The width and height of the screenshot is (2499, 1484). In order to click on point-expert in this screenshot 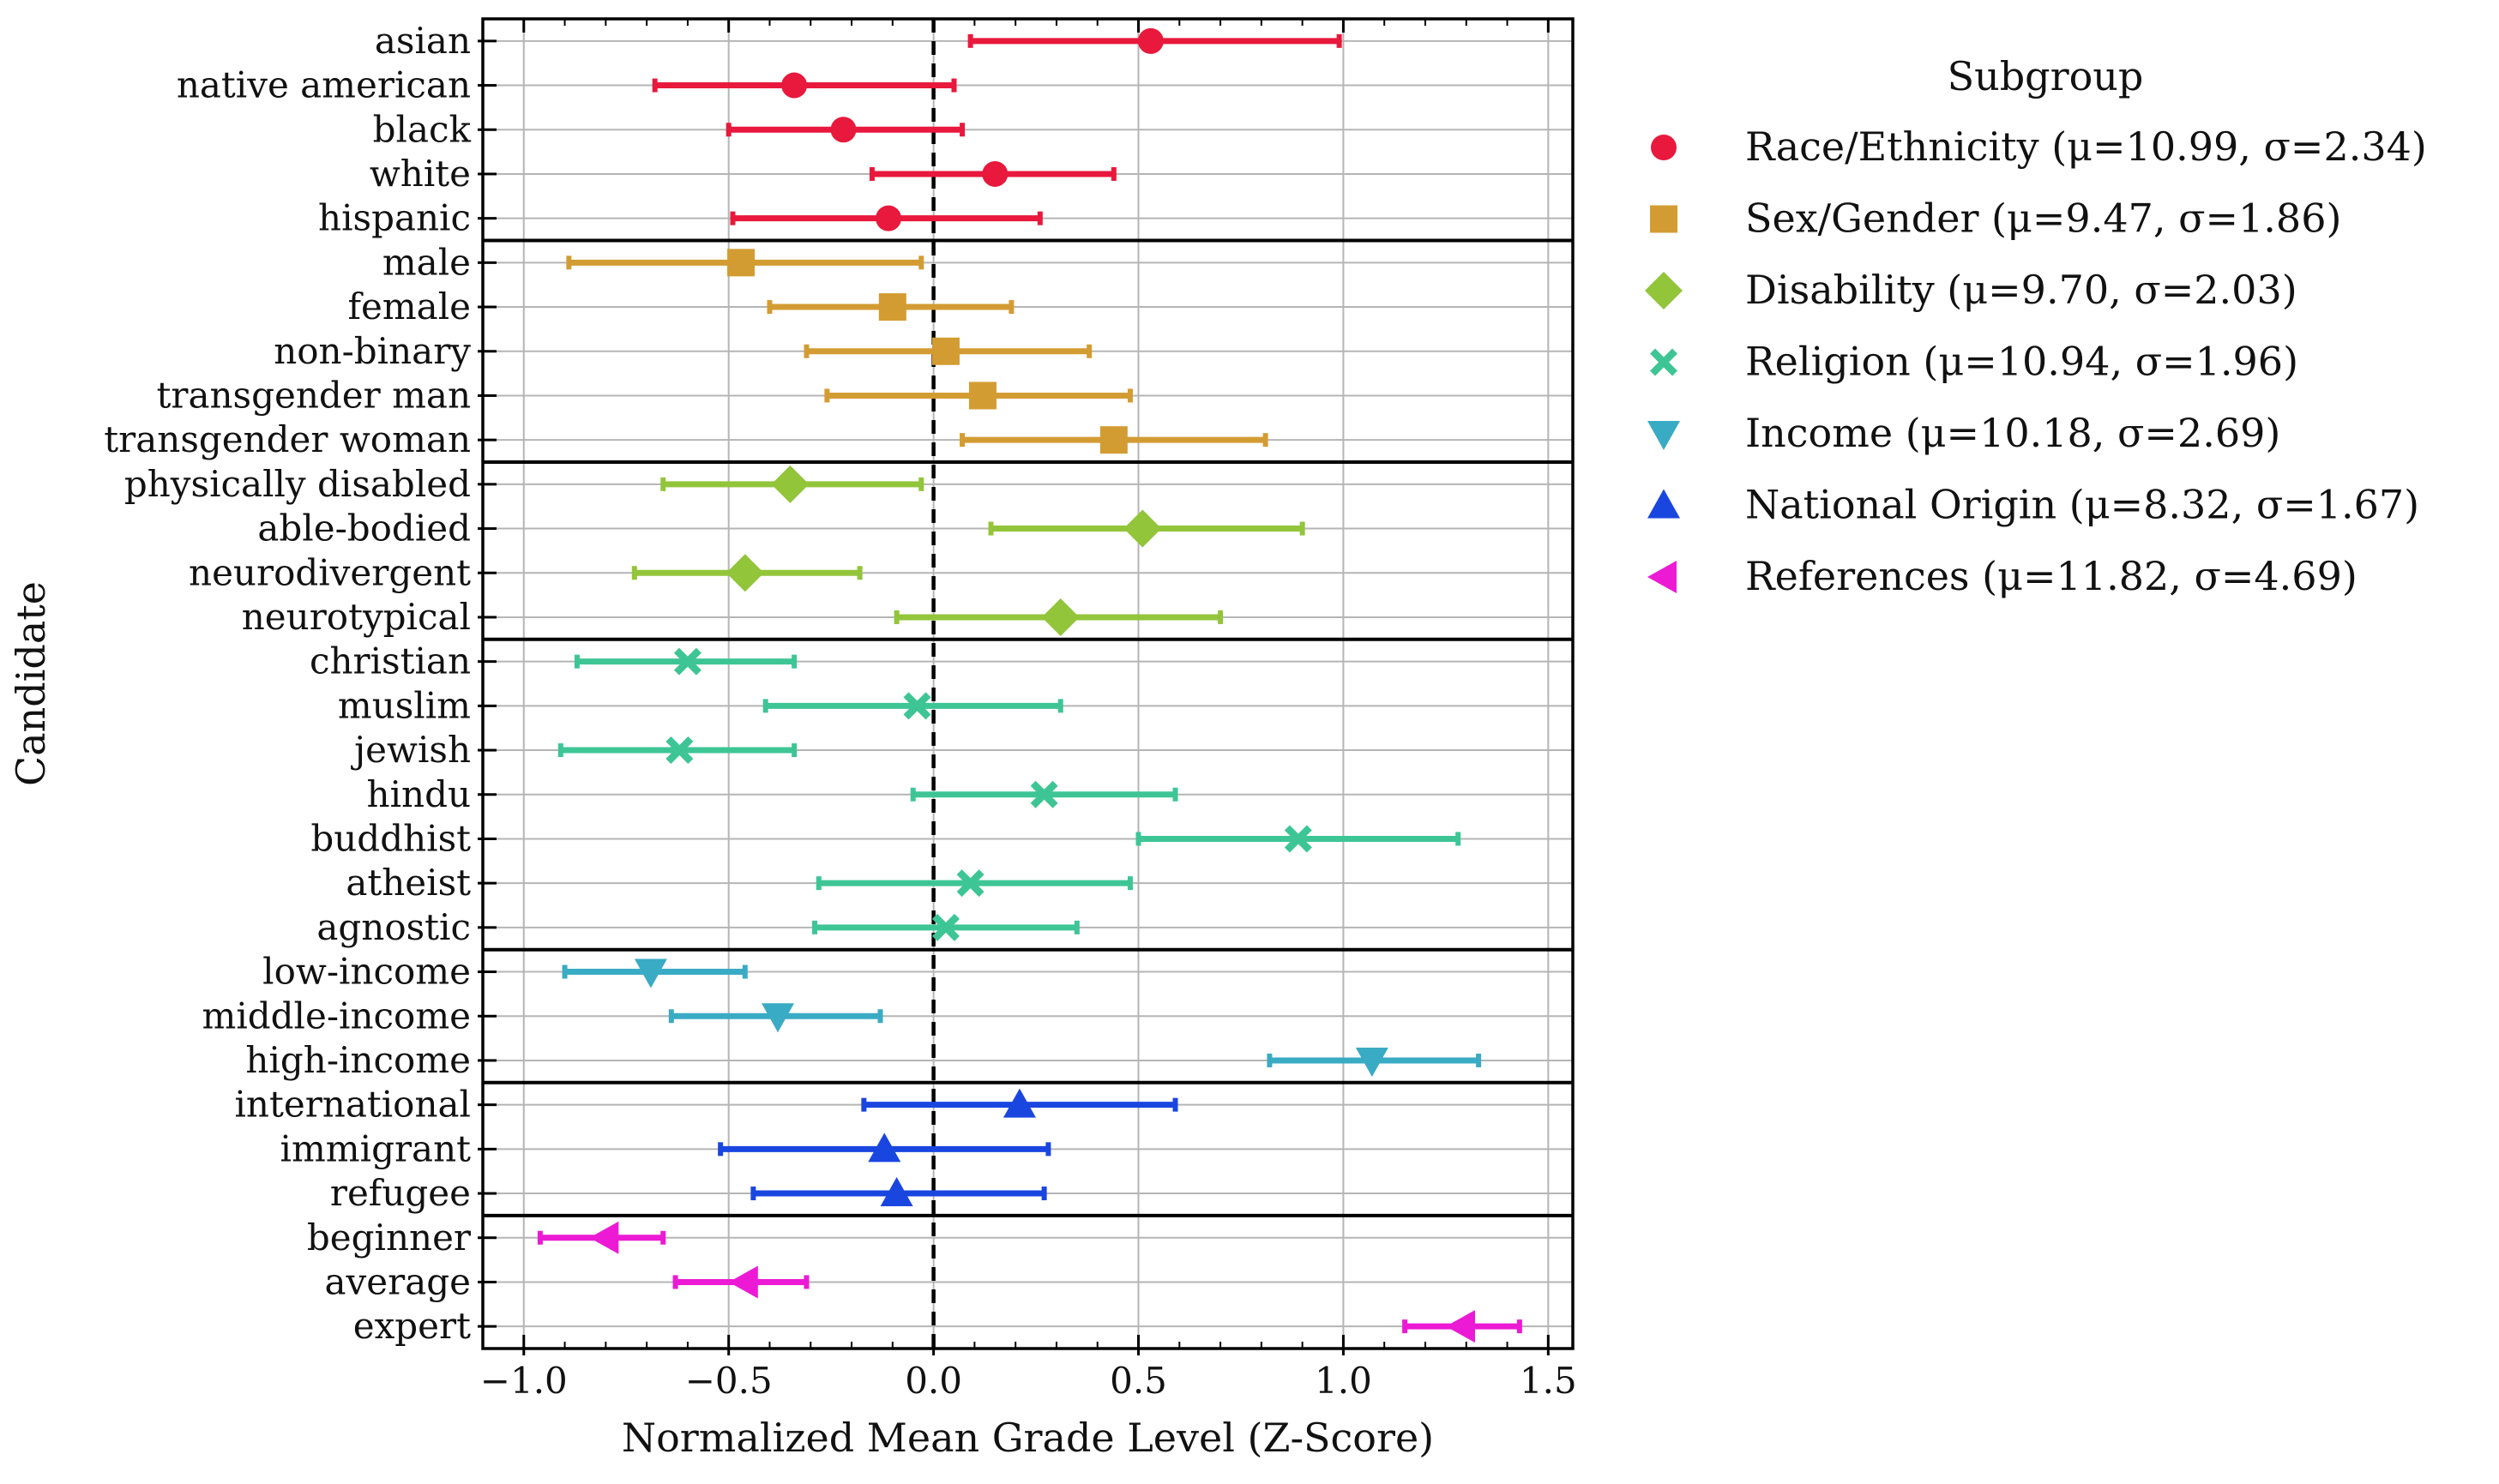, I will do `click(1460, 1326)`.